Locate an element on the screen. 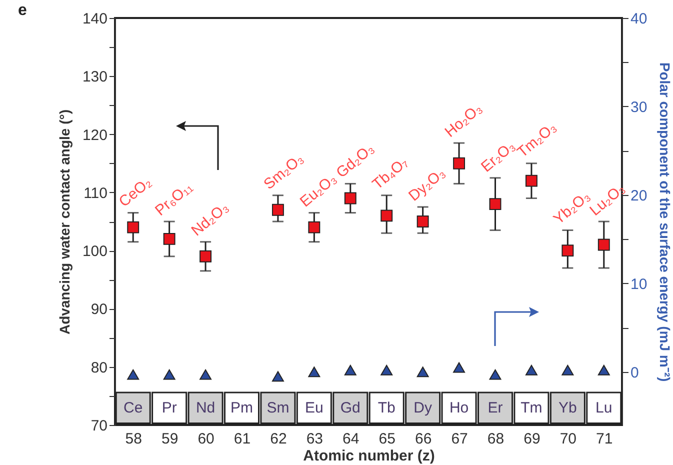 The image size is (673, 465). x-tick-label: 68 is located at coordinates (495, 439).